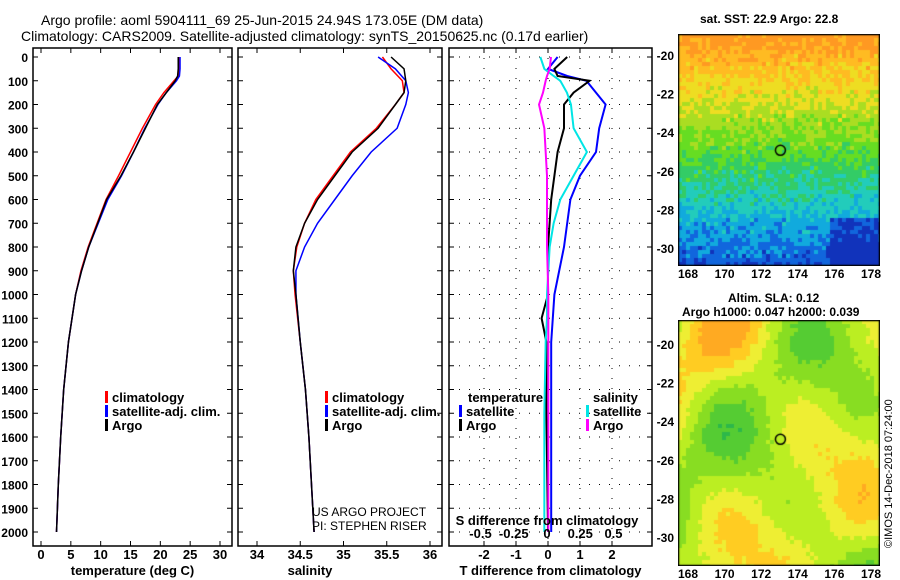  What do you see at coordinates (130, 554) in the screenshot?
I see `x-tick-label: 15` at bounding box center [130, 554].